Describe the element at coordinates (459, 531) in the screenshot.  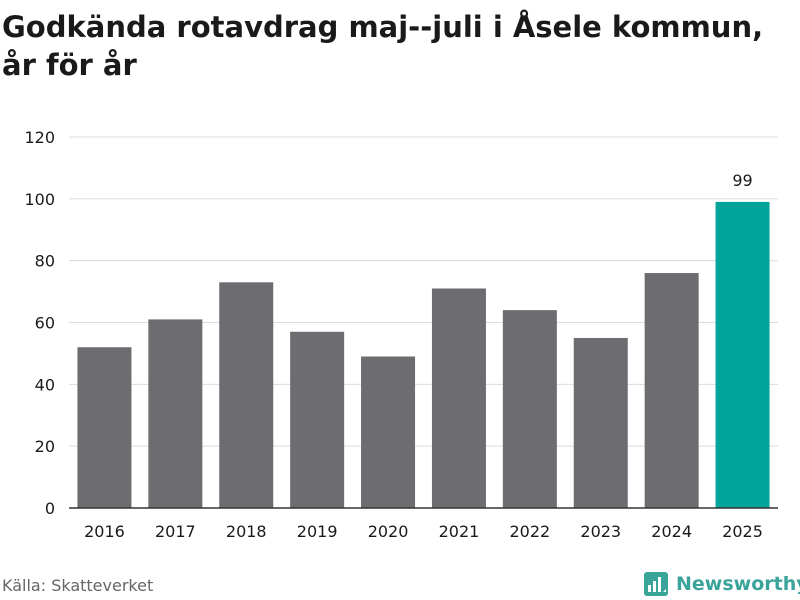
I see `x-tick-label: 2021` at that location.